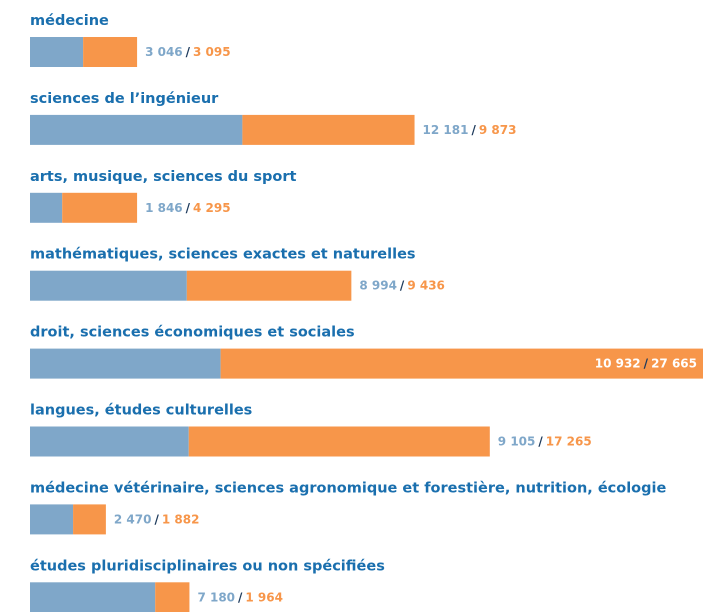 The image size is (715, 612). I want to click on category-label: sciences de l’ingénieur, so click(124, 99).